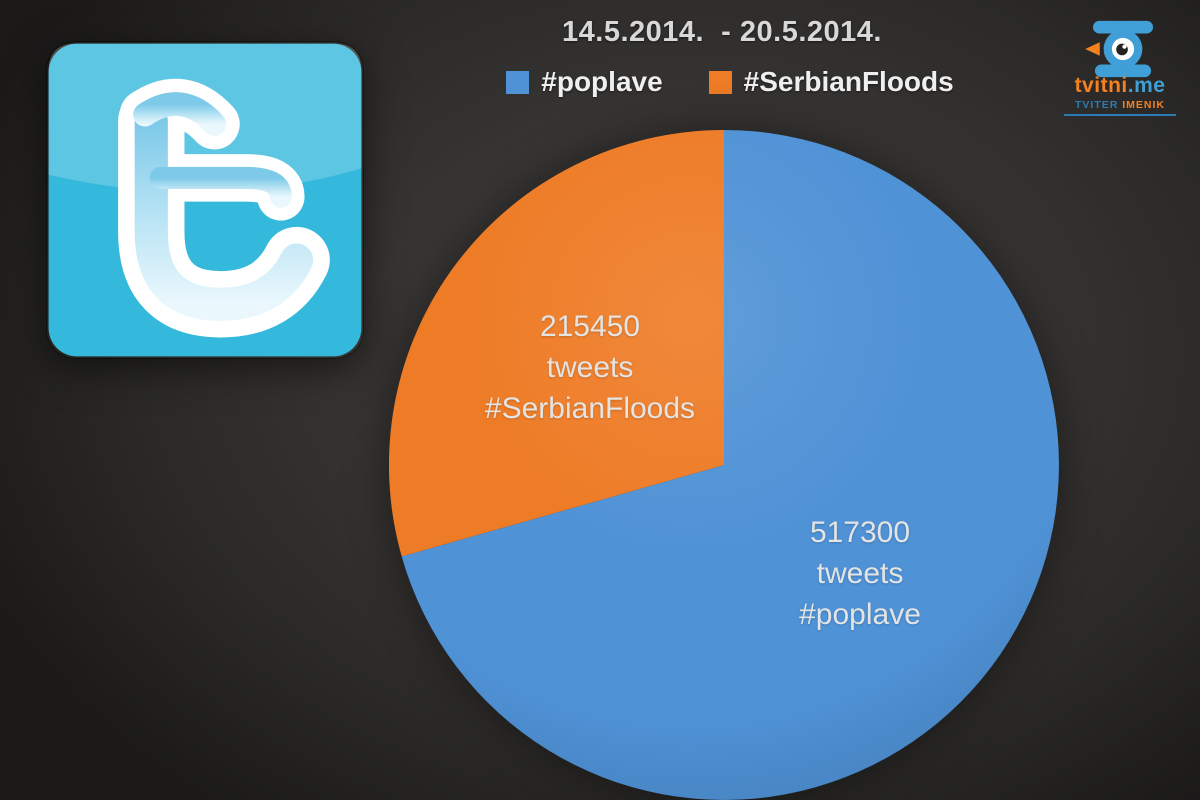 This screenshot has height=800, width=1200. Describe the element at coordinates (860, 614) in the screenshot. I see `poplave-hashtag: #poplave` at that location.